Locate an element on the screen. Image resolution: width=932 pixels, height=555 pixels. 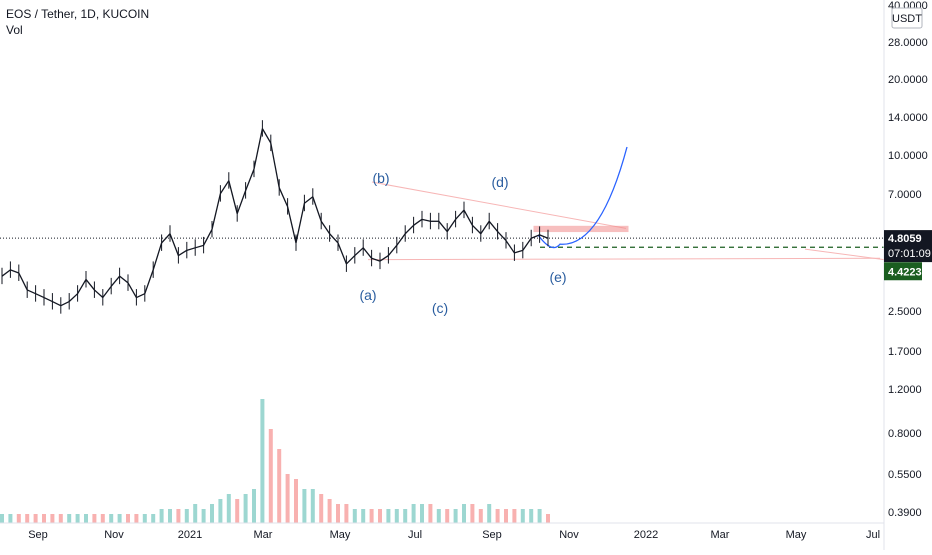
time-axis: Sep Nov 2021 Mar May Jul Sep Nov 2022 Mar May Jul is located at coordinates (442, 531).